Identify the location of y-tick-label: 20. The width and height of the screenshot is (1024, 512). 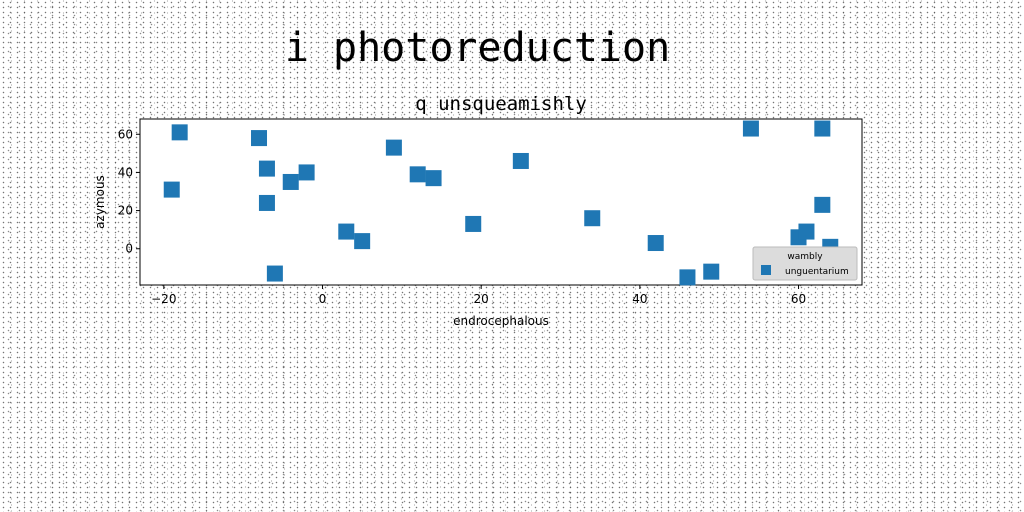
(125, 211).